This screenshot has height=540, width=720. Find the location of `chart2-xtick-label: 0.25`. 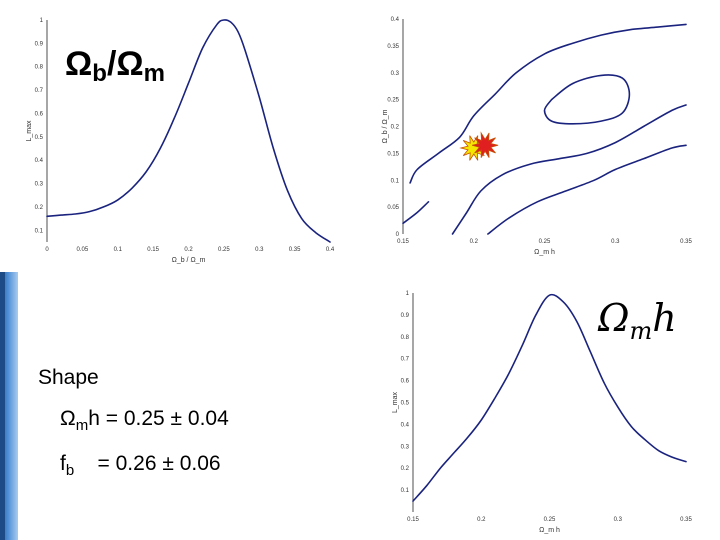

chart2-xtick-label: 0.25 is located at coordinates (545, 242).